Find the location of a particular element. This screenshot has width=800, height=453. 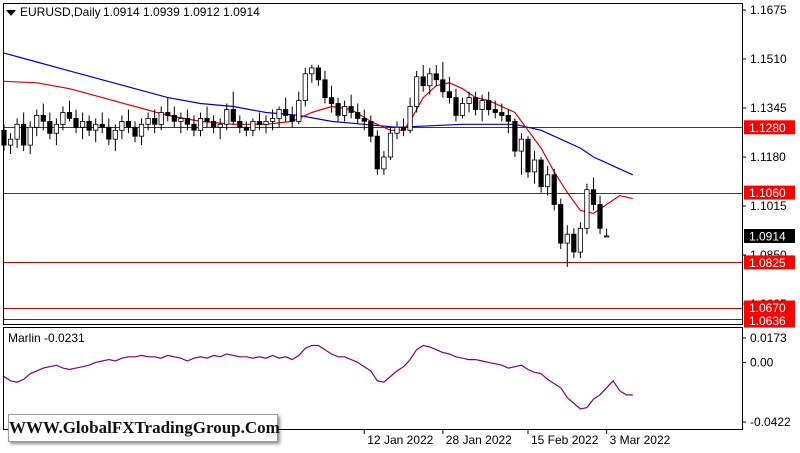

level-label-0: 1.1280 is located at coordinates (769, 127).